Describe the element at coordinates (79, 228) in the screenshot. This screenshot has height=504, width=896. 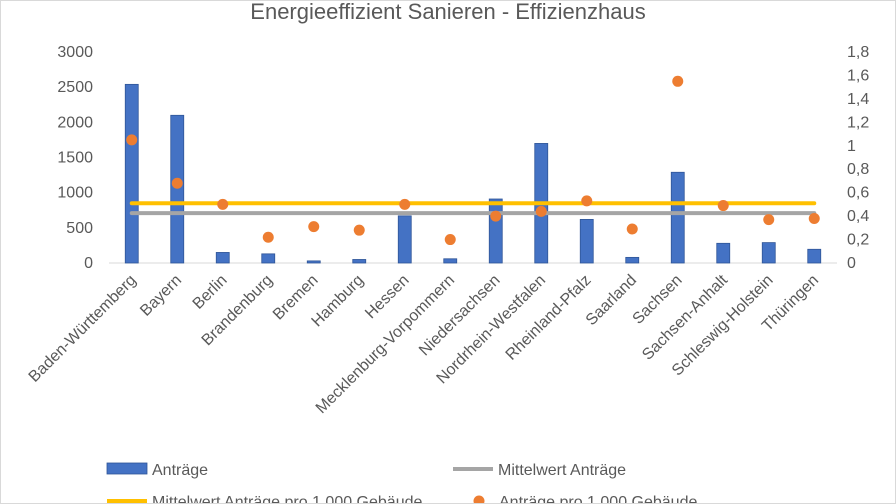
I see `y-left-tick-label: 500` at that location.